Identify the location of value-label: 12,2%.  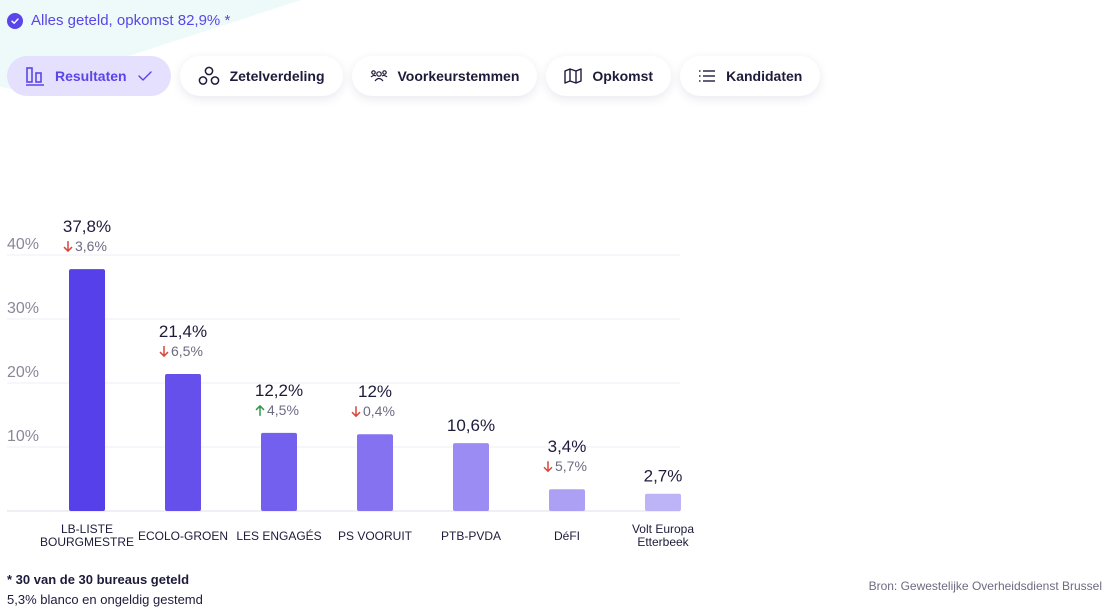
(279, 390).